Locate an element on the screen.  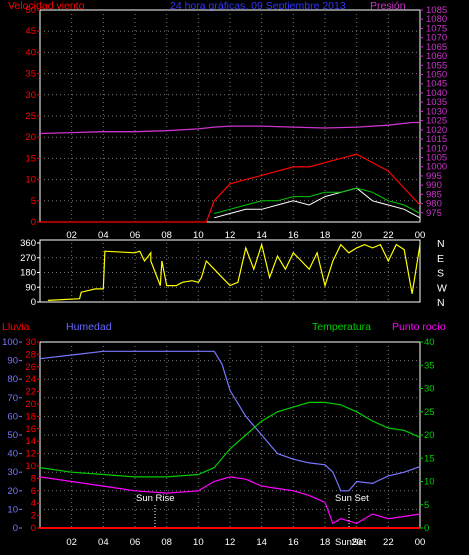
axis-tick-label: 15 is located at coordinates (30, 158).